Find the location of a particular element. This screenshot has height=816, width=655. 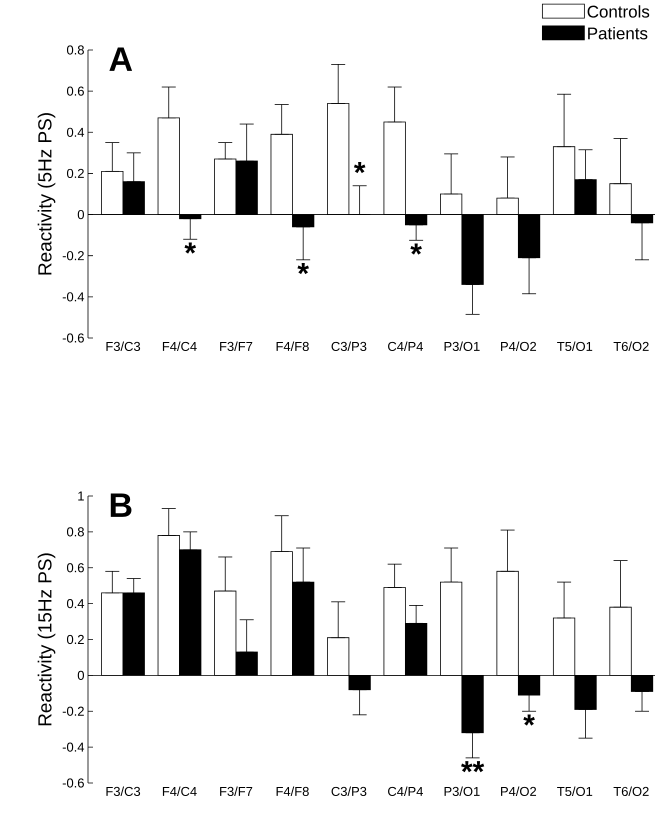

chart-title: A is located at coordinates (120, 59).